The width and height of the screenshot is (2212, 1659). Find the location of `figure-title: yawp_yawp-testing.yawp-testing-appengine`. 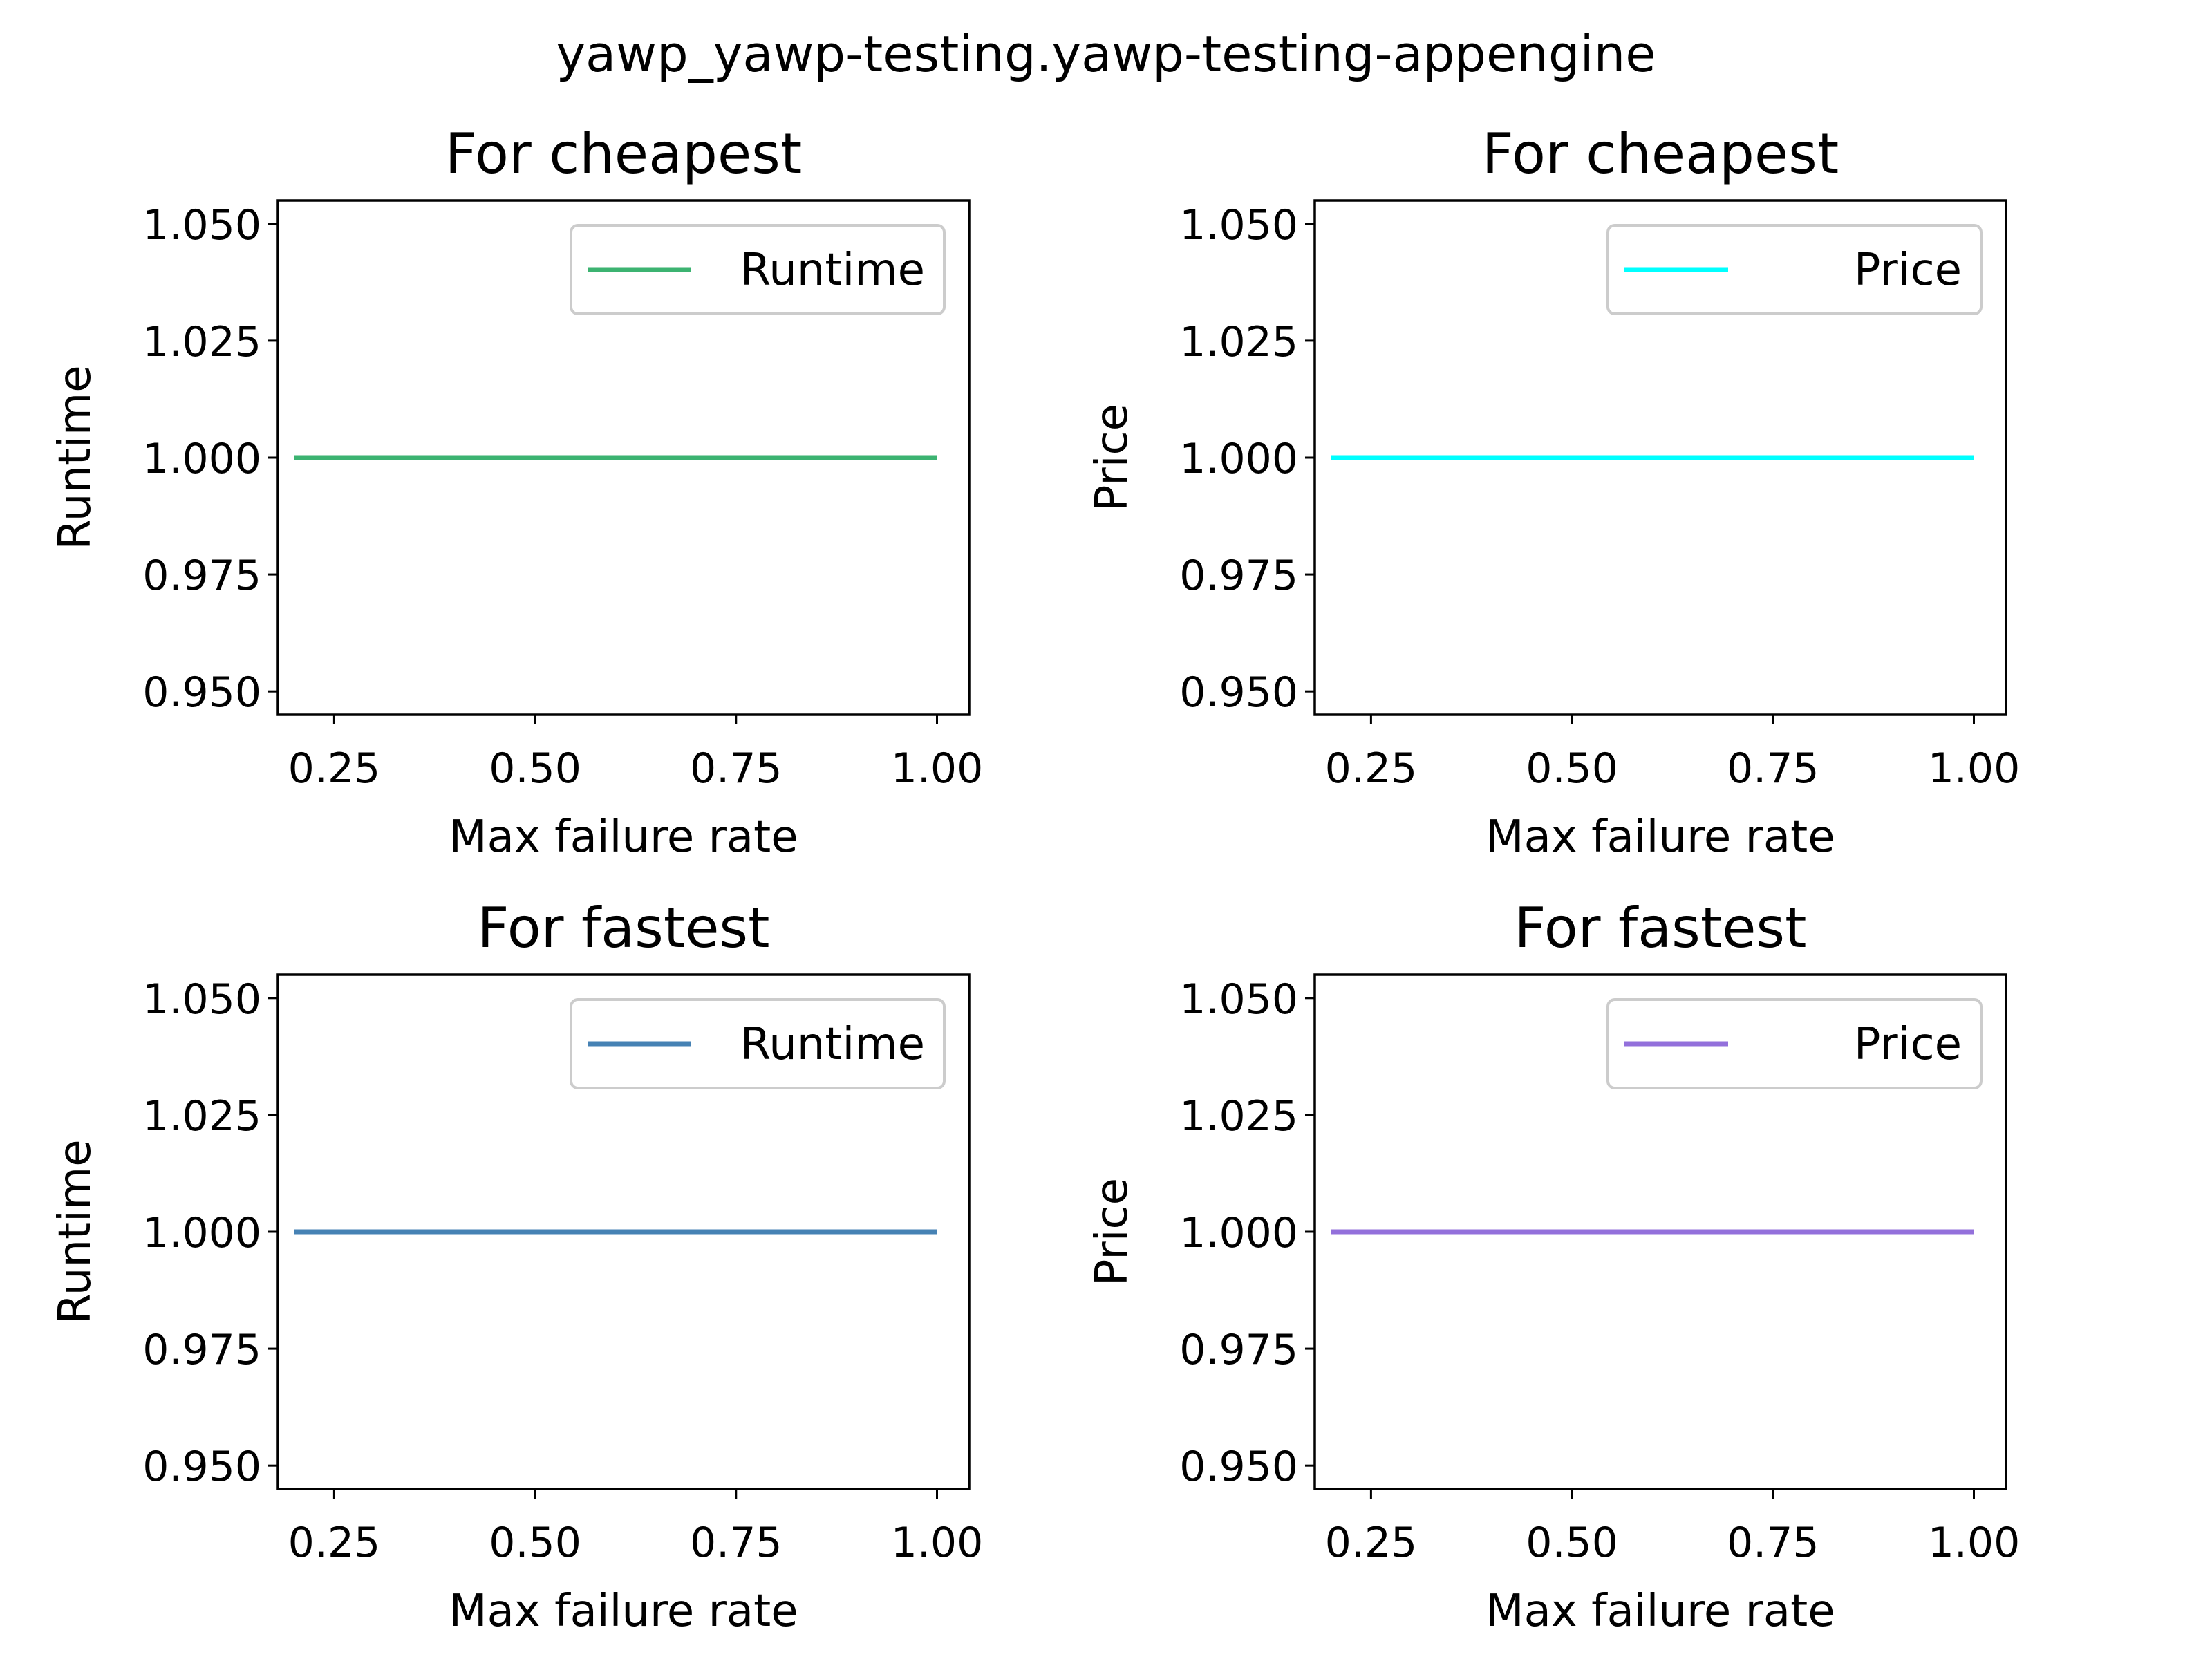

figure-title: yawp_yawp-testing.yawp-testing-appengine is located at coordinates (1106, 54).